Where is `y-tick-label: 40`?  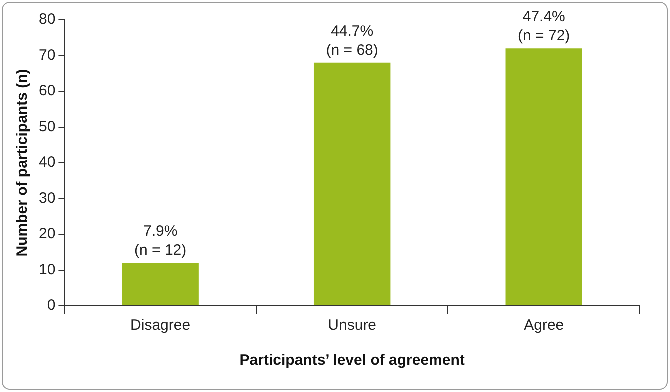
y-tick-label: 40 is located at coordinates (47, 163).